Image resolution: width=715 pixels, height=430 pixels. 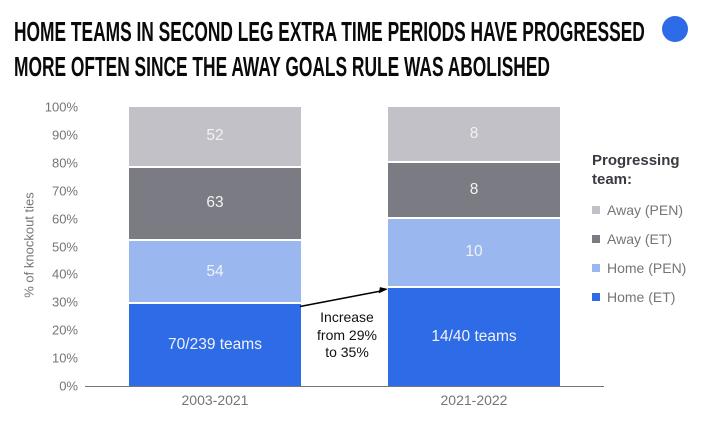 I want to click on segment-label: 70/239 teams, so click(x=215, y=345).